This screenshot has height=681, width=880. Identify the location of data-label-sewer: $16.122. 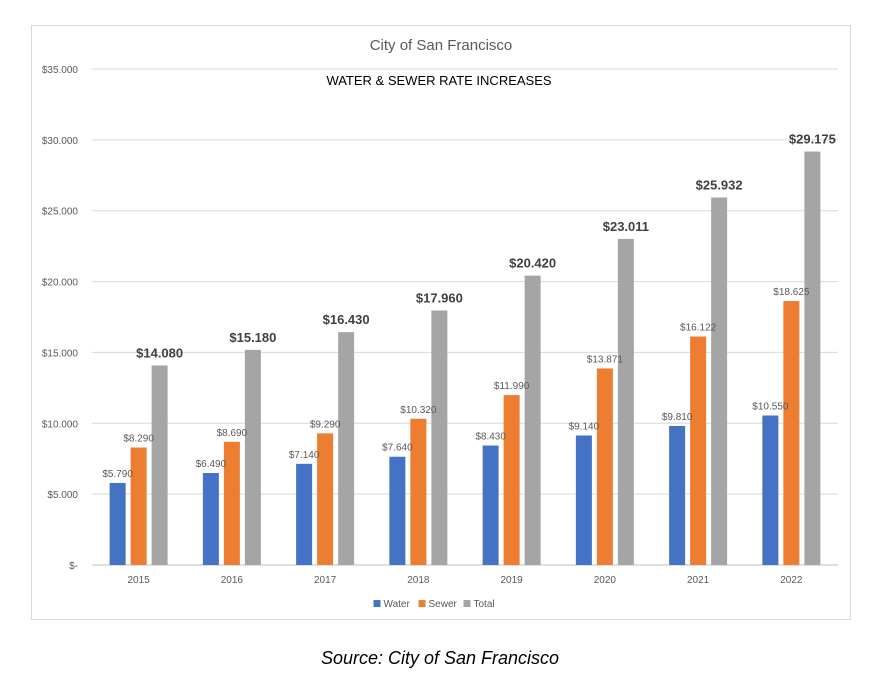
(698, 328).